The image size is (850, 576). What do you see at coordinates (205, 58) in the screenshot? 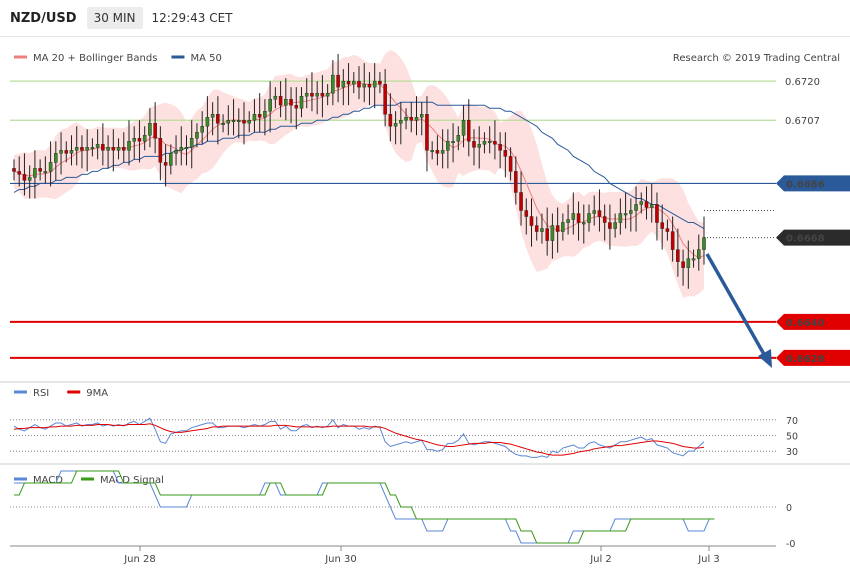
I see `legend-label-1: MA 50` at bounding box center [205, 58].